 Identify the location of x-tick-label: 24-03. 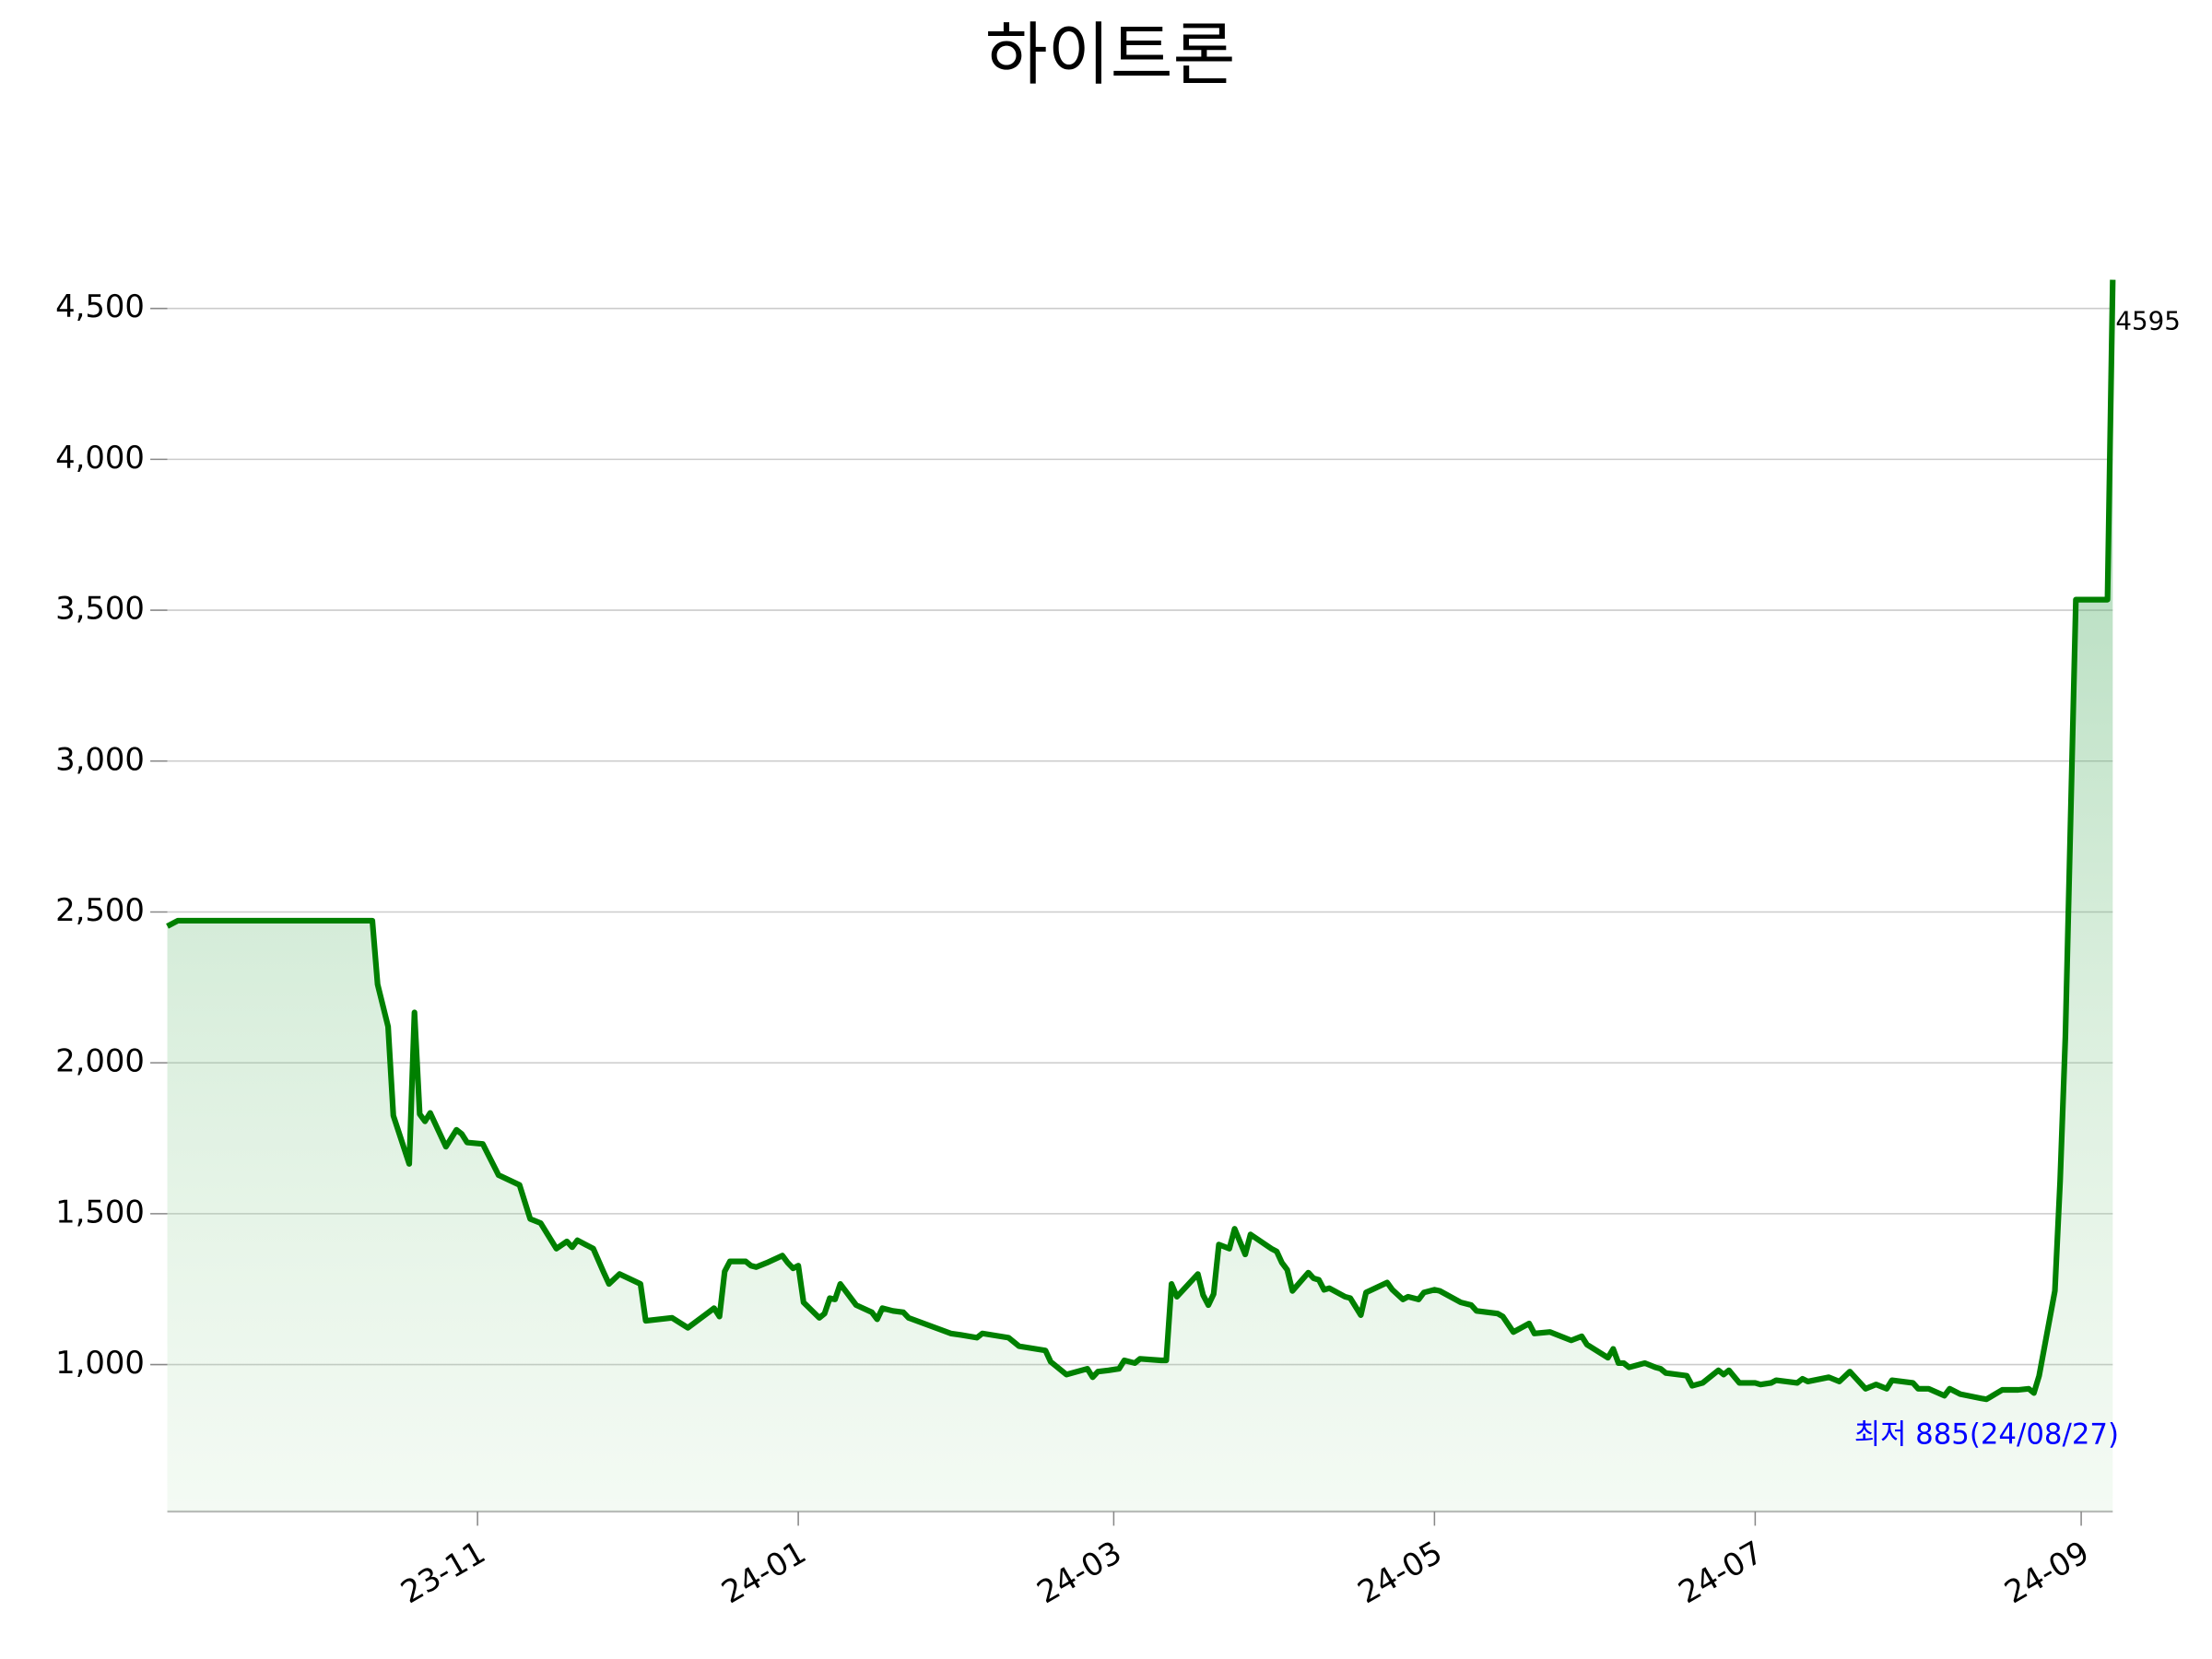
(1079, 1572).